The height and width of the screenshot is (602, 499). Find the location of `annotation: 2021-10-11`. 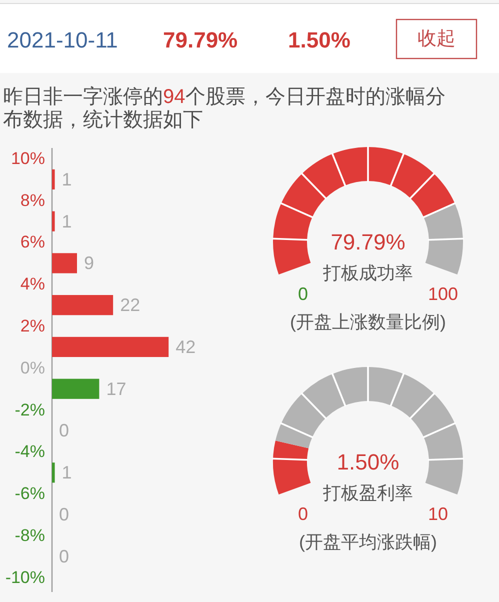

annotation: 2021-10-11 is located at coordinates (62, 40).